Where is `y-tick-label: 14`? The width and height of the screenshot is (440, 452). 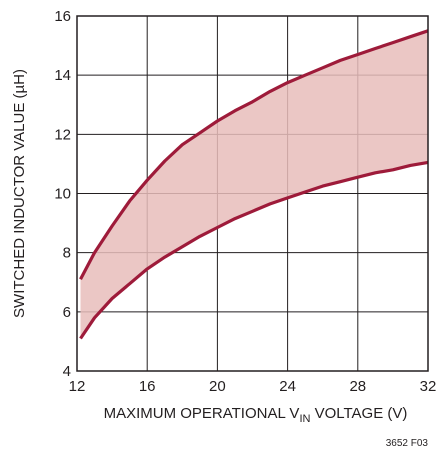 y-tick-label: 14 is located at coordinates (62, 75).